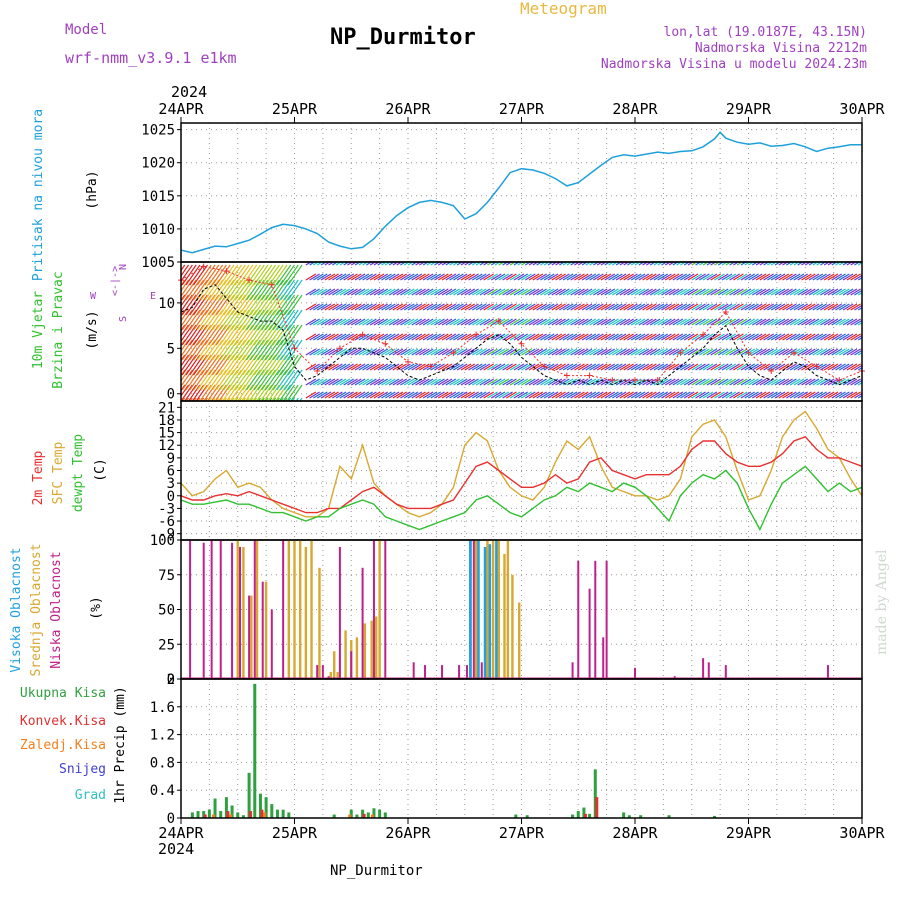  What do you see at coordinates (262, 813) in the screenshot?
I see `conv-rain-bar` at bounding box center [262, 813].